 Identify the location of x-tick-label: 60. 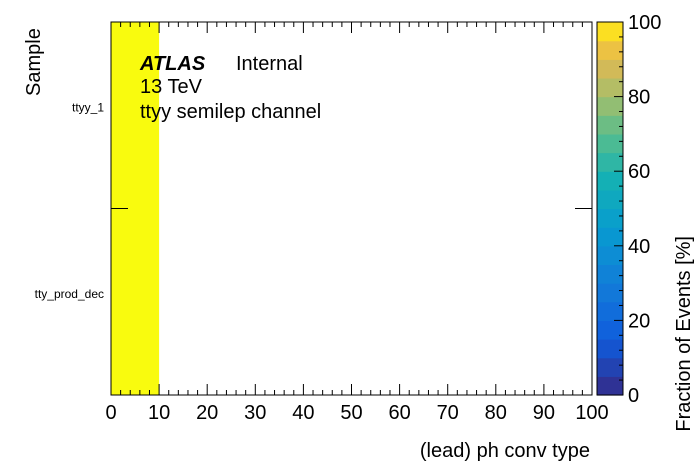
(399, 413).